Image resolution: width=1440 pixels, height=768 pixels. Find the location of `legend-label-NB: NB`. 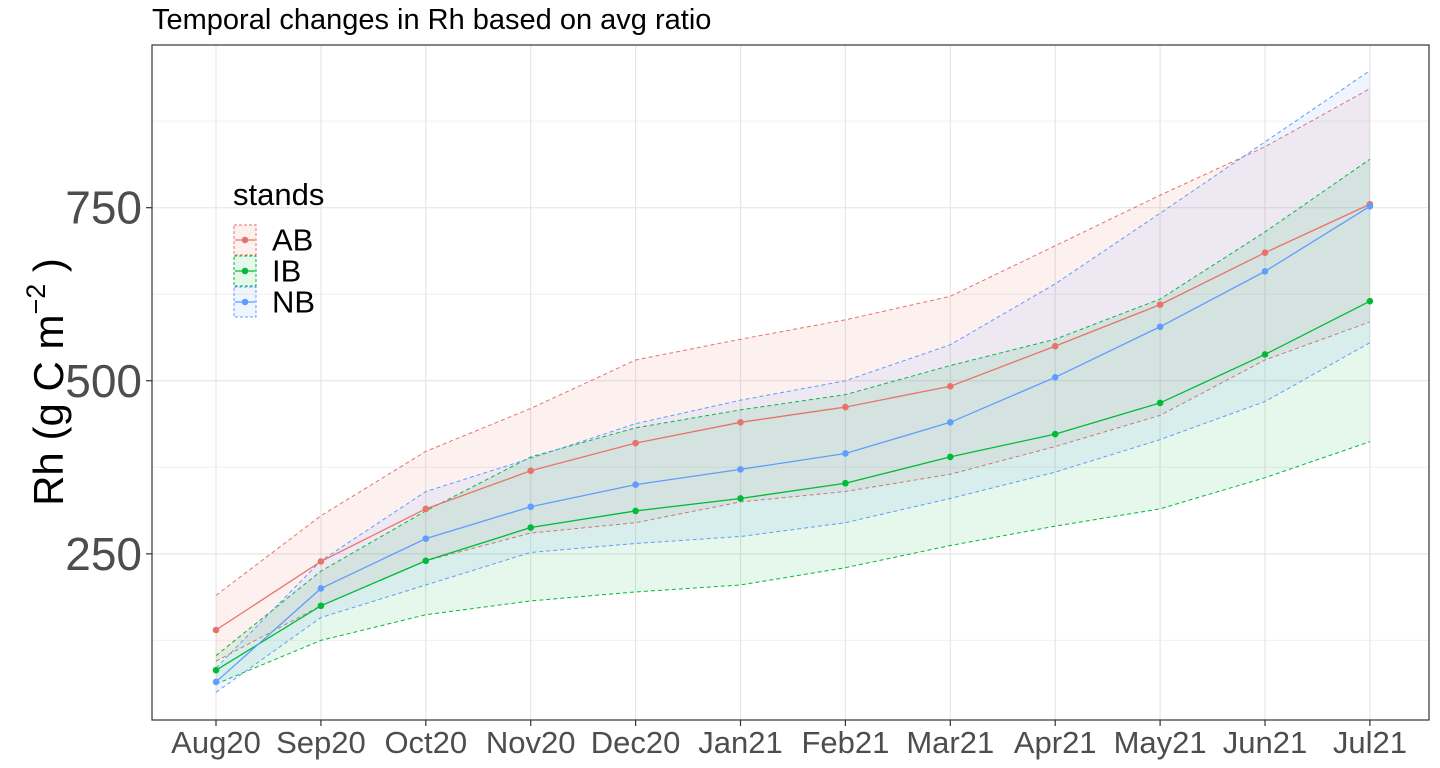

legend-label-NB: NB is located at coordinates (293, 302).